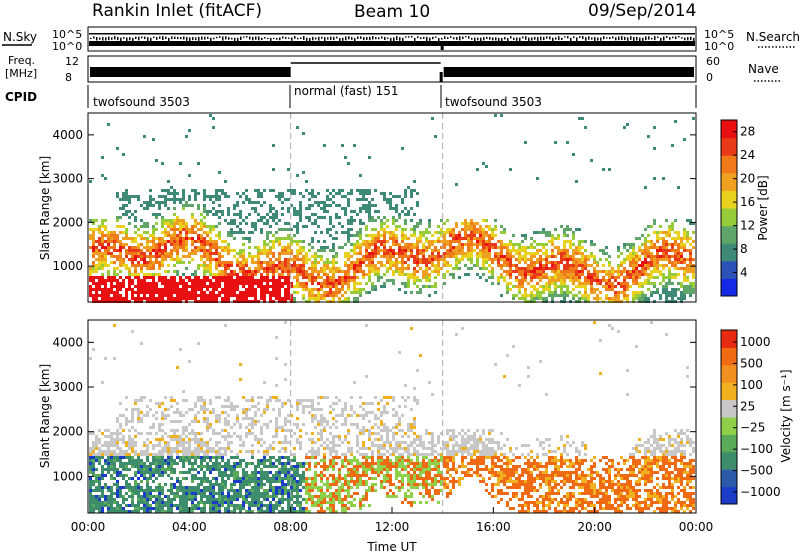 This screenshot has width=800, height=554. What do you see at coordinates (441, 77) in the screenshot?
I see `freq-gap` at bounding box center [441, 77].